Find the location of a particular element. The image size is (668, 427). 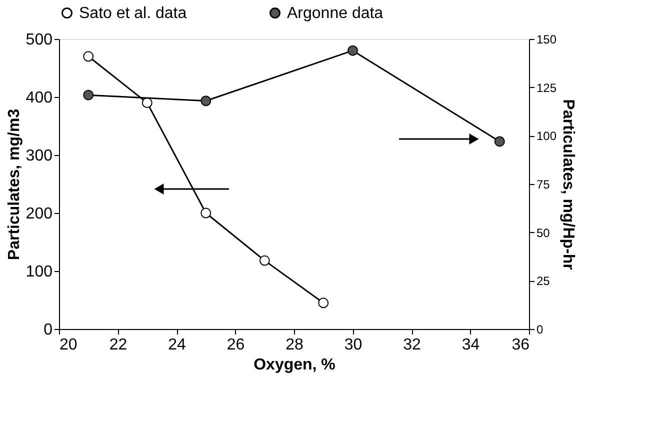

y-tick-label: 0 is located at coordinates (48, 330).